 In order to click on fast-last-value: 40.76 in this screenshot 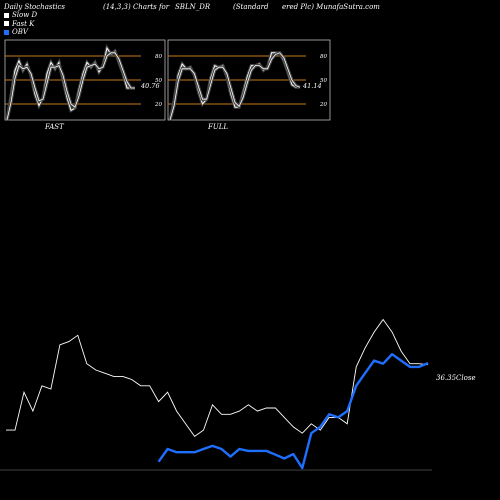, I will do `click(150, 86)`.